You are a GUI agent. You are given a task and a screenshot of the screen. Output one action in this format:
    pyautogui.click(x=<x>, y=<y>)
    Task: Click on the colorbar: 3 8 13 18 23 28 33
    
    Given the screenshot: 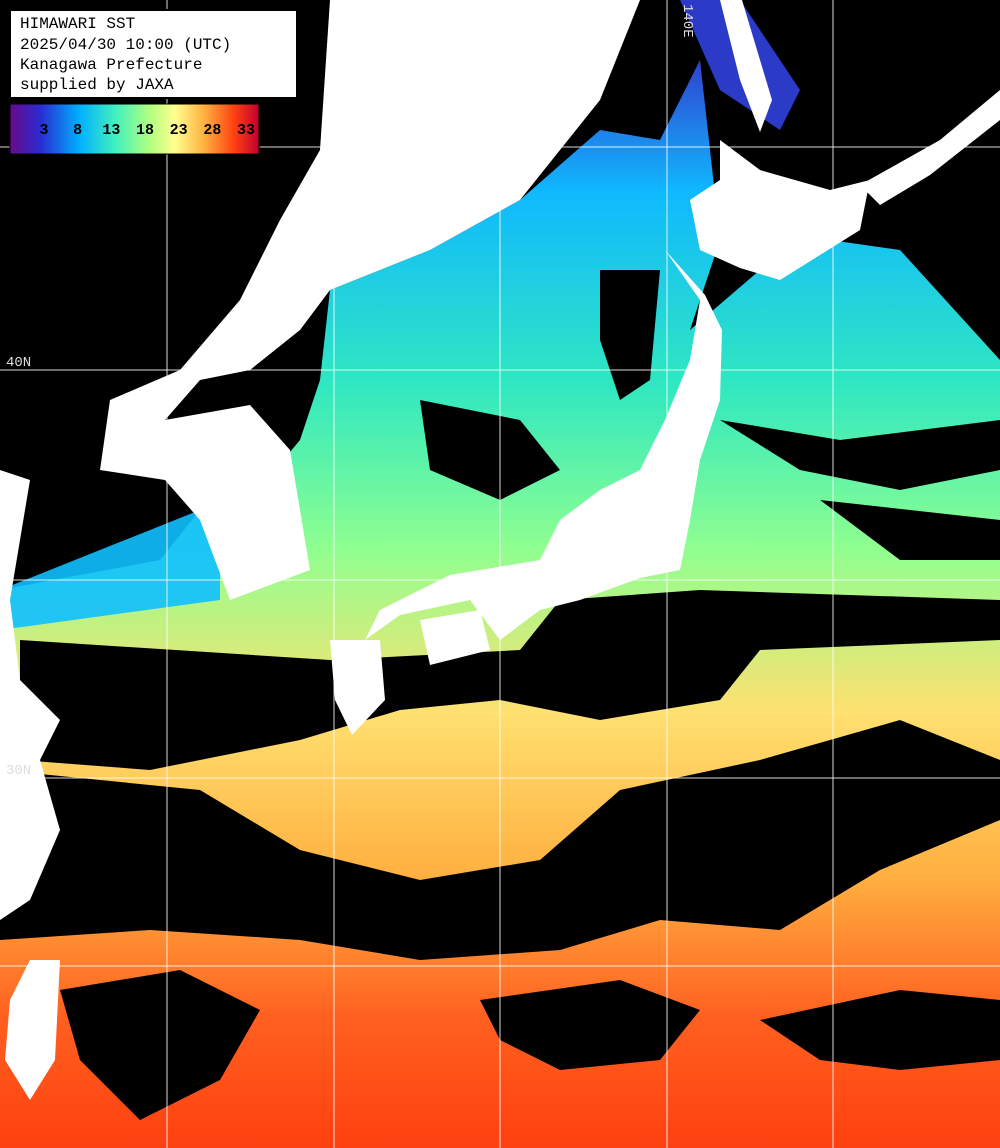 What is the action you would take?
    pyautogui.click(x=134, y=129)
    